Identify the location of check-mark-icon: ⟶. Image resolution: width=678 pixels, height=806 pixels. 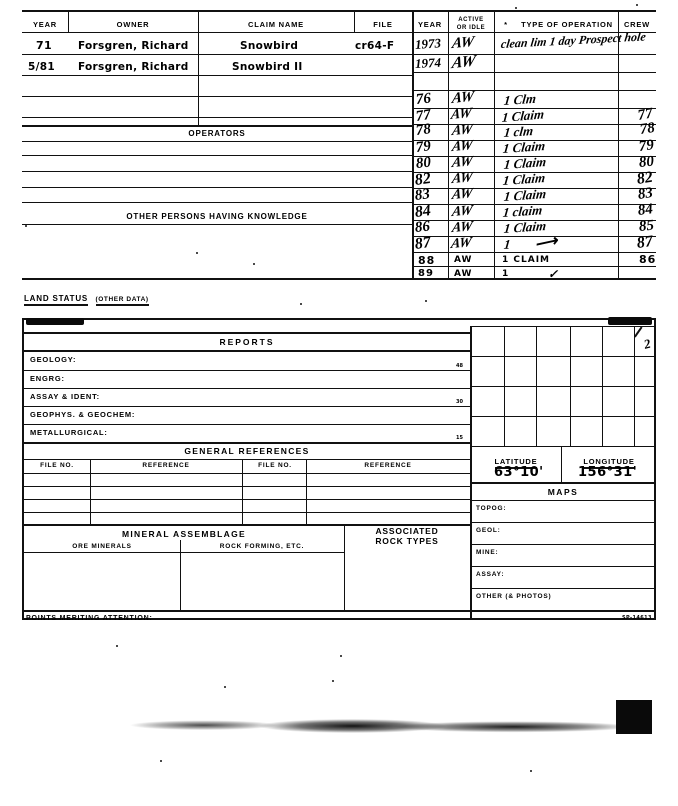
(546, 243).